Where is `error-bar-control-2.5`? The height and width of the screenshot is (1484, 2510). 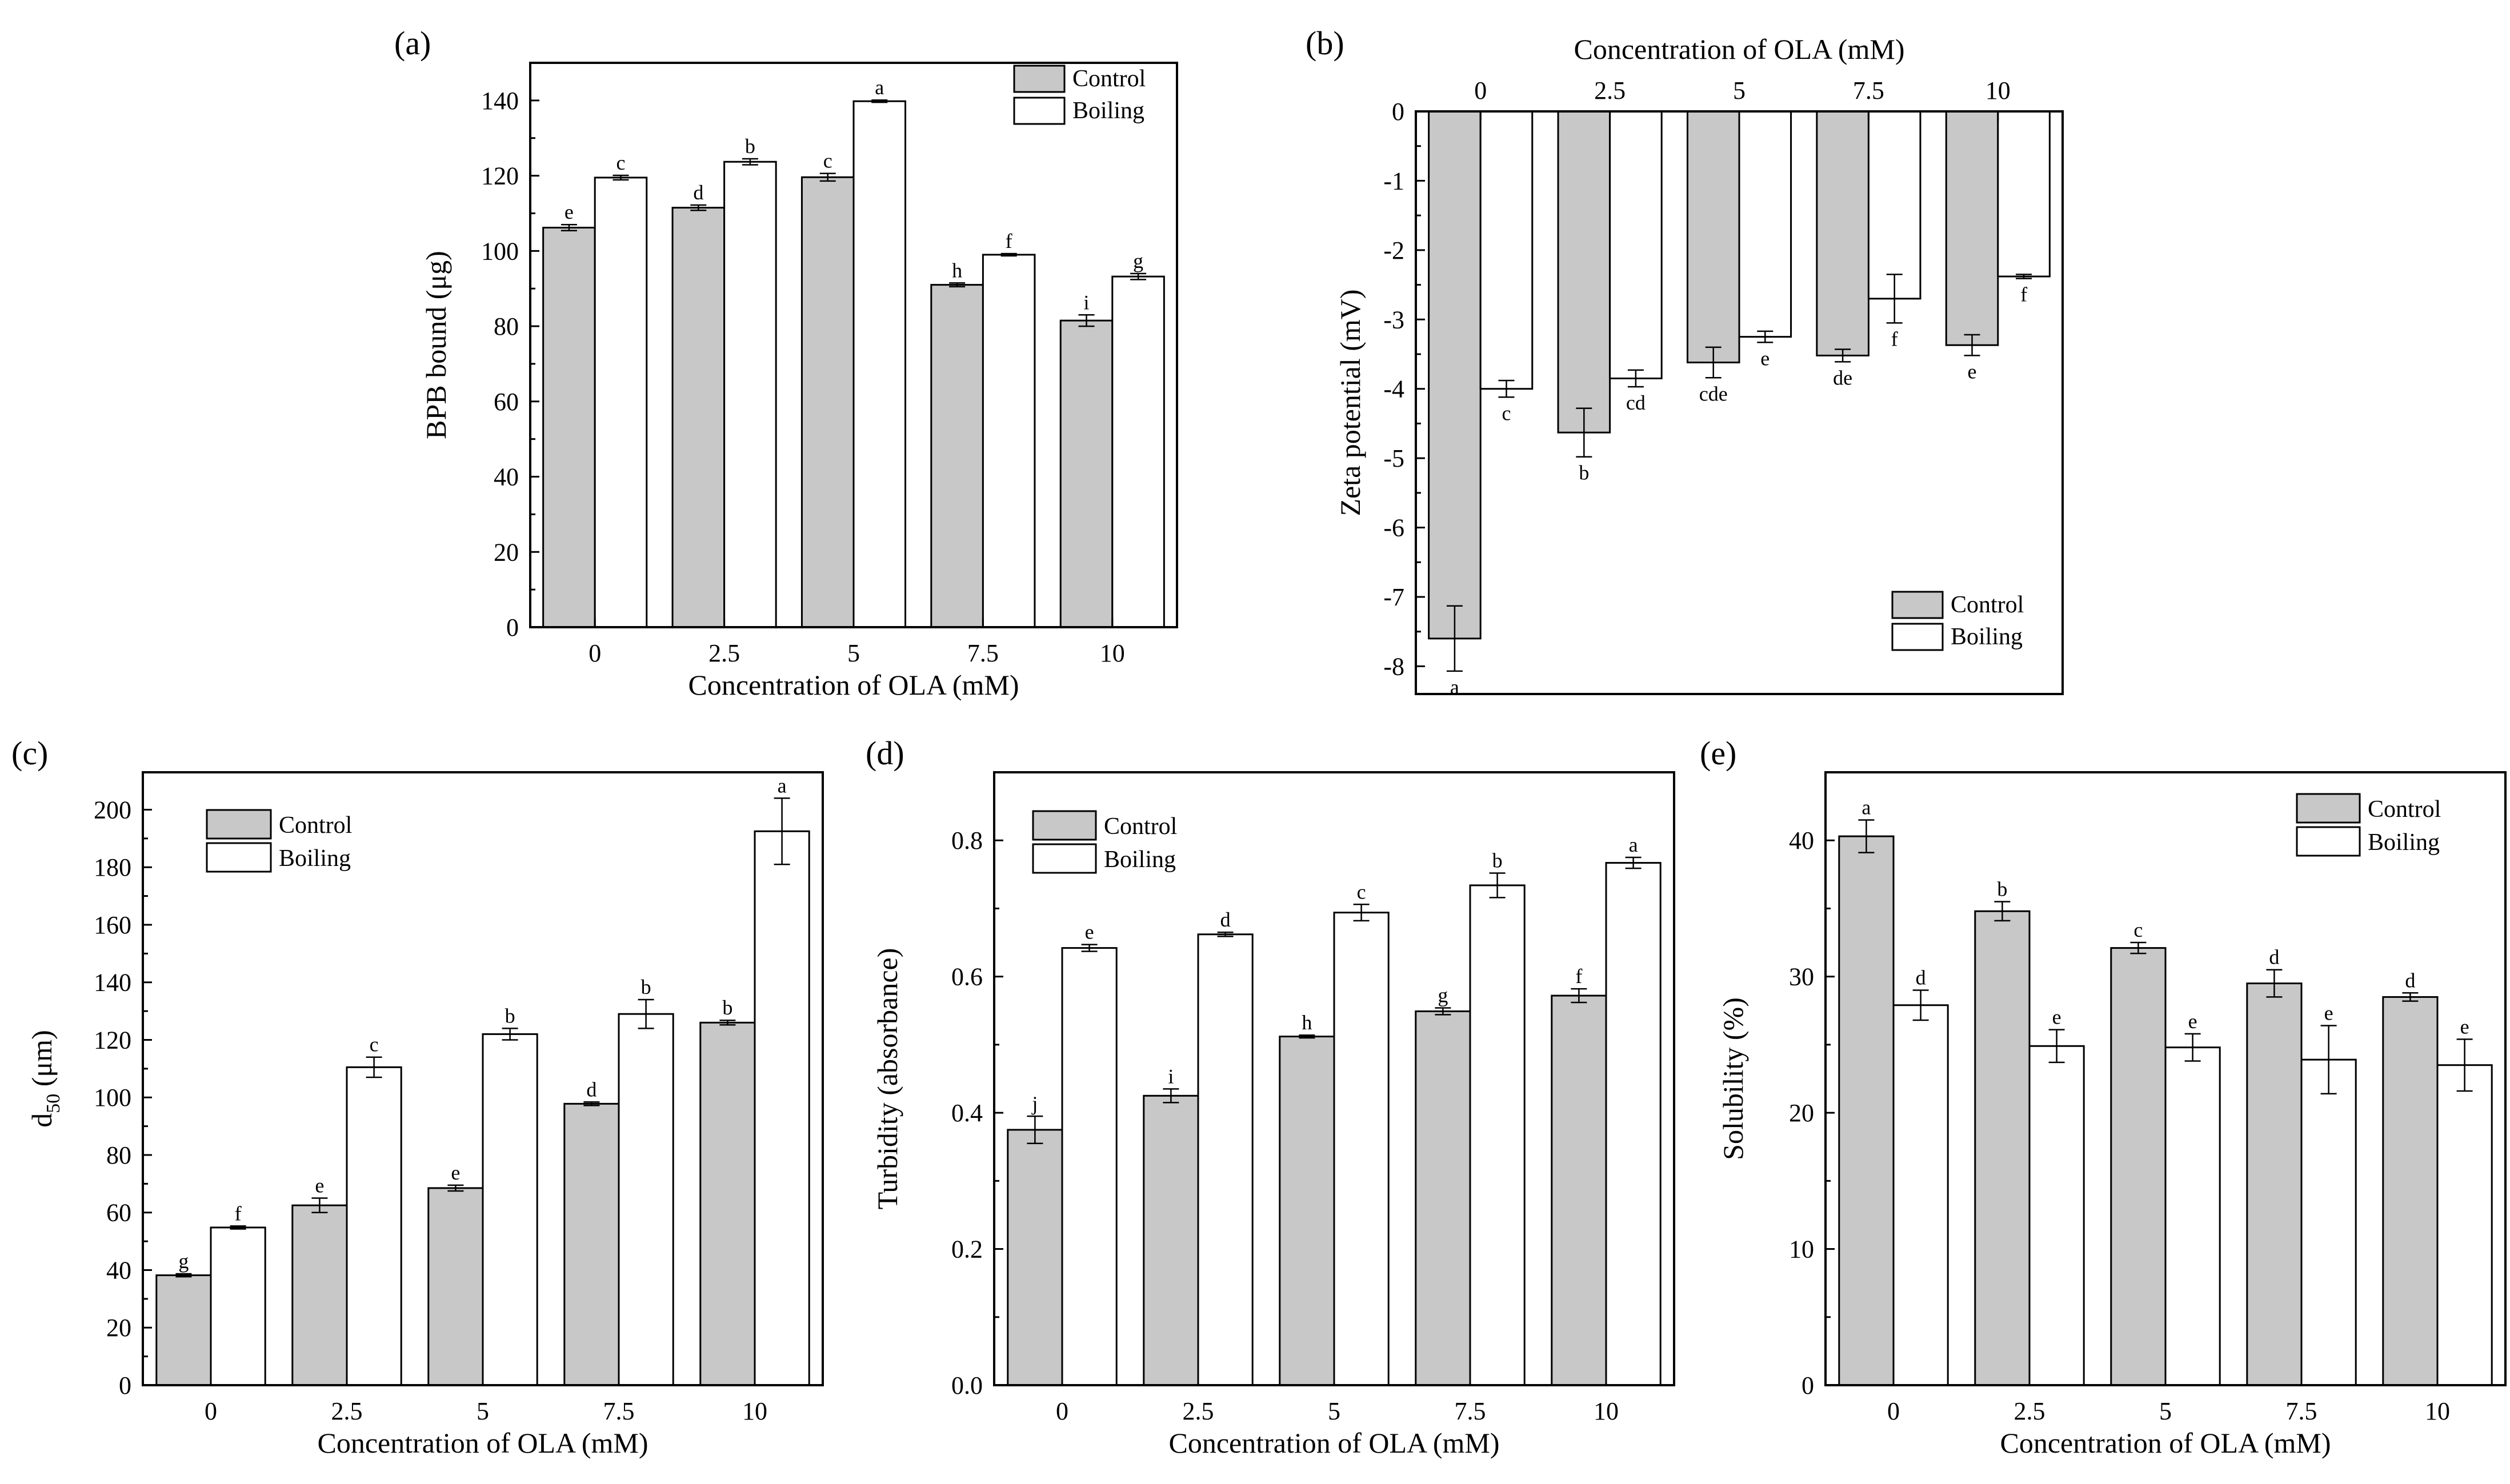 error-bar-control-2.5 is located at coordinates (2003, 911).